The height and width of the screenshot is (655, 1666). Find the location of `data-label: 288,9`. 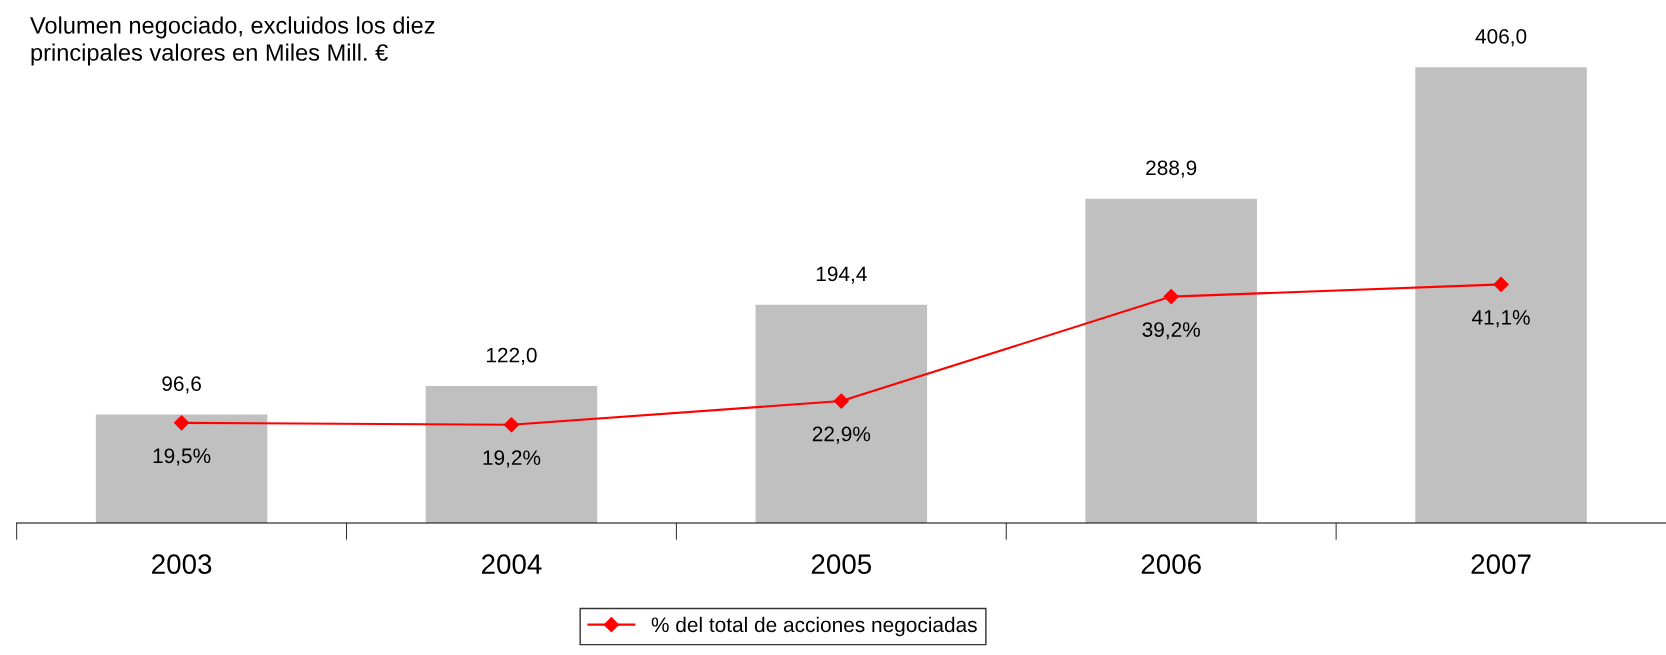

data-label: 288,9 is located at coordinates (1171, 169).